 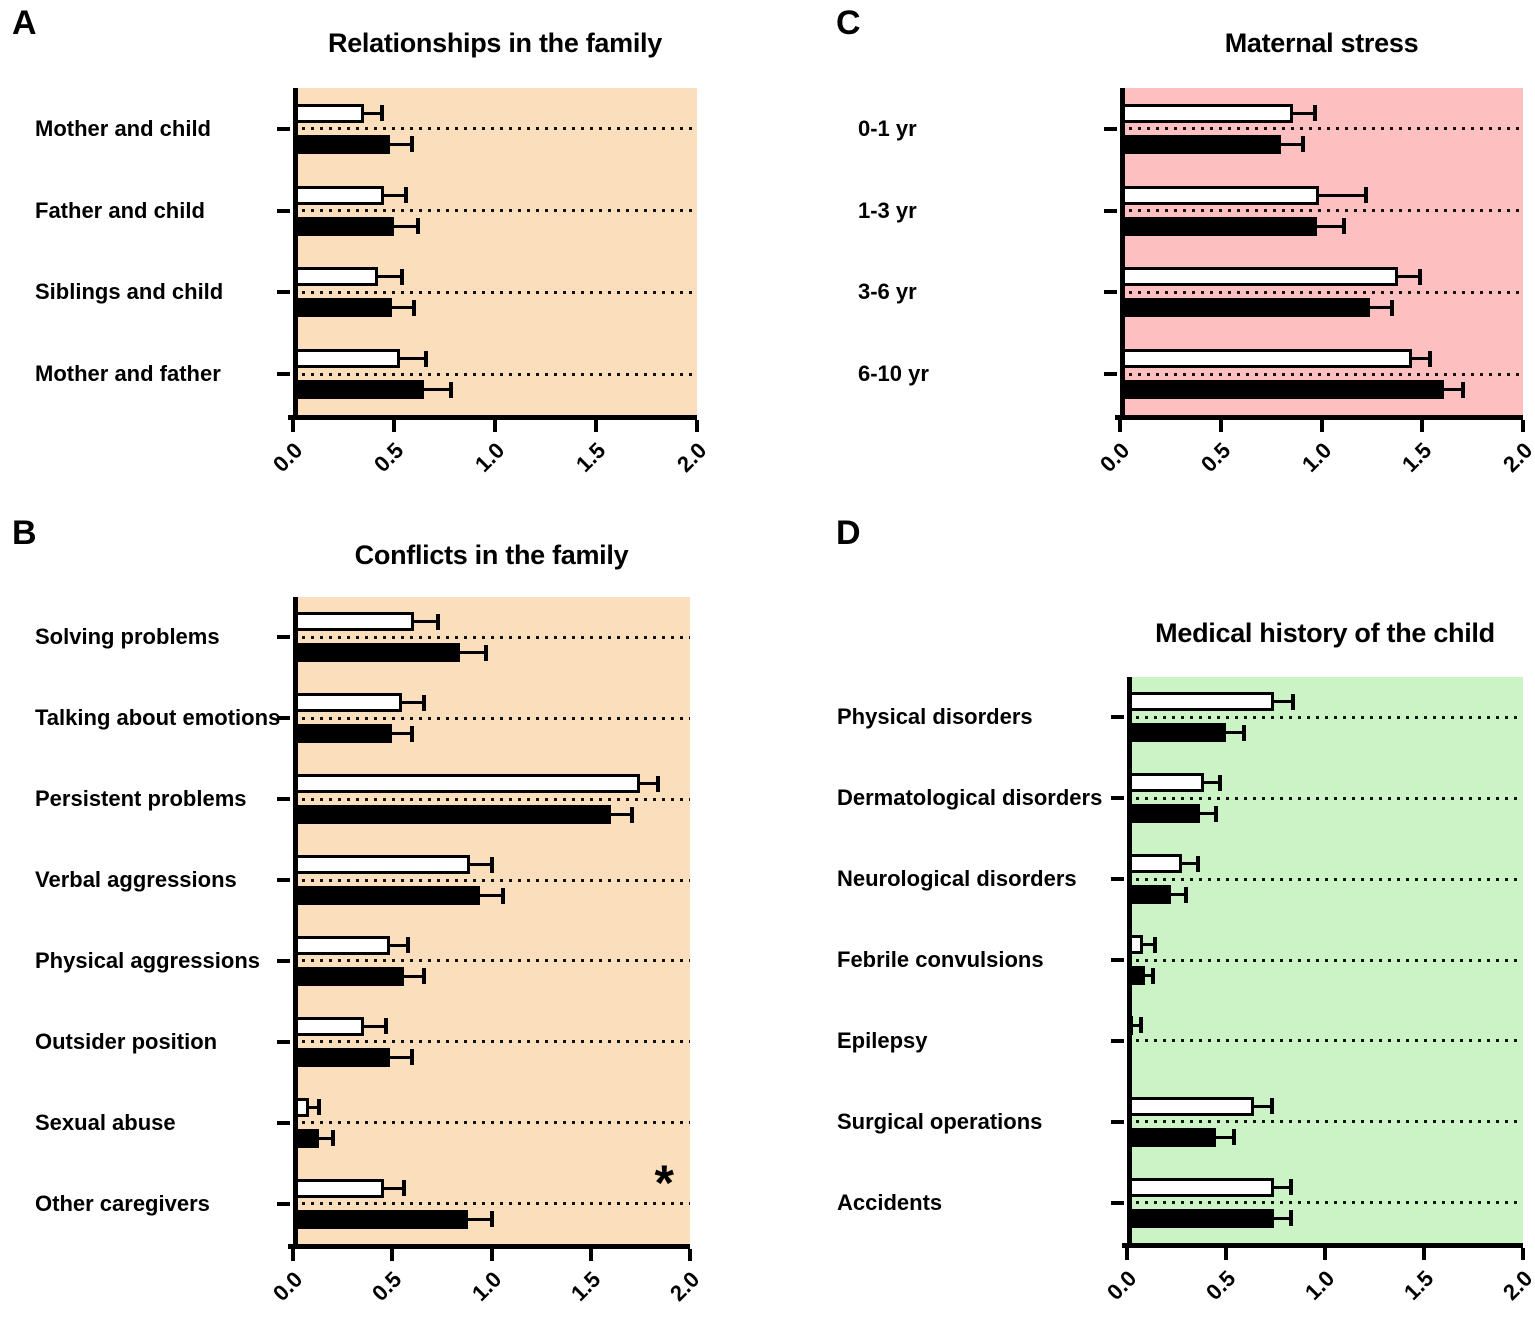 I want to click on category-label: 3-6 yr, so click(x=887, y=292).